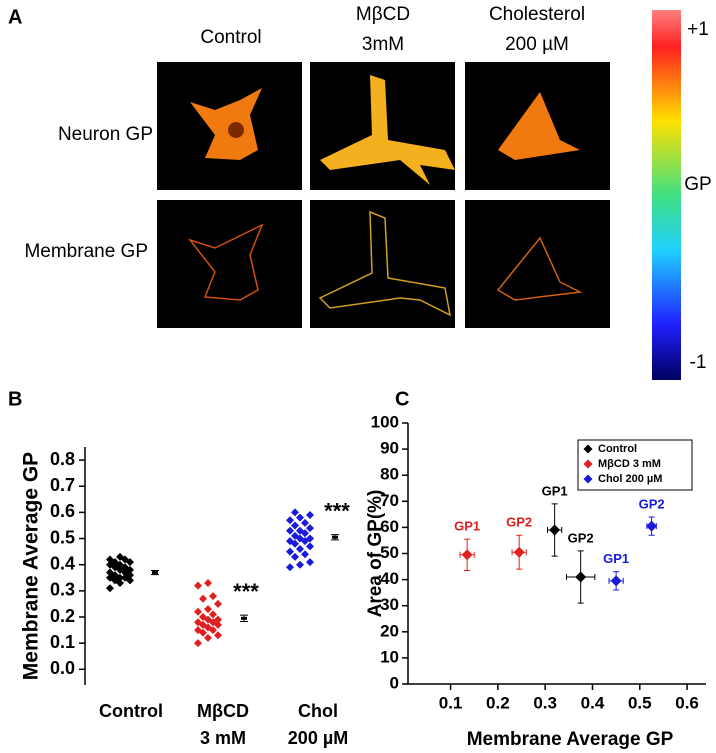  I want to click on y-tick-label: 0.6, so click(62, 511).